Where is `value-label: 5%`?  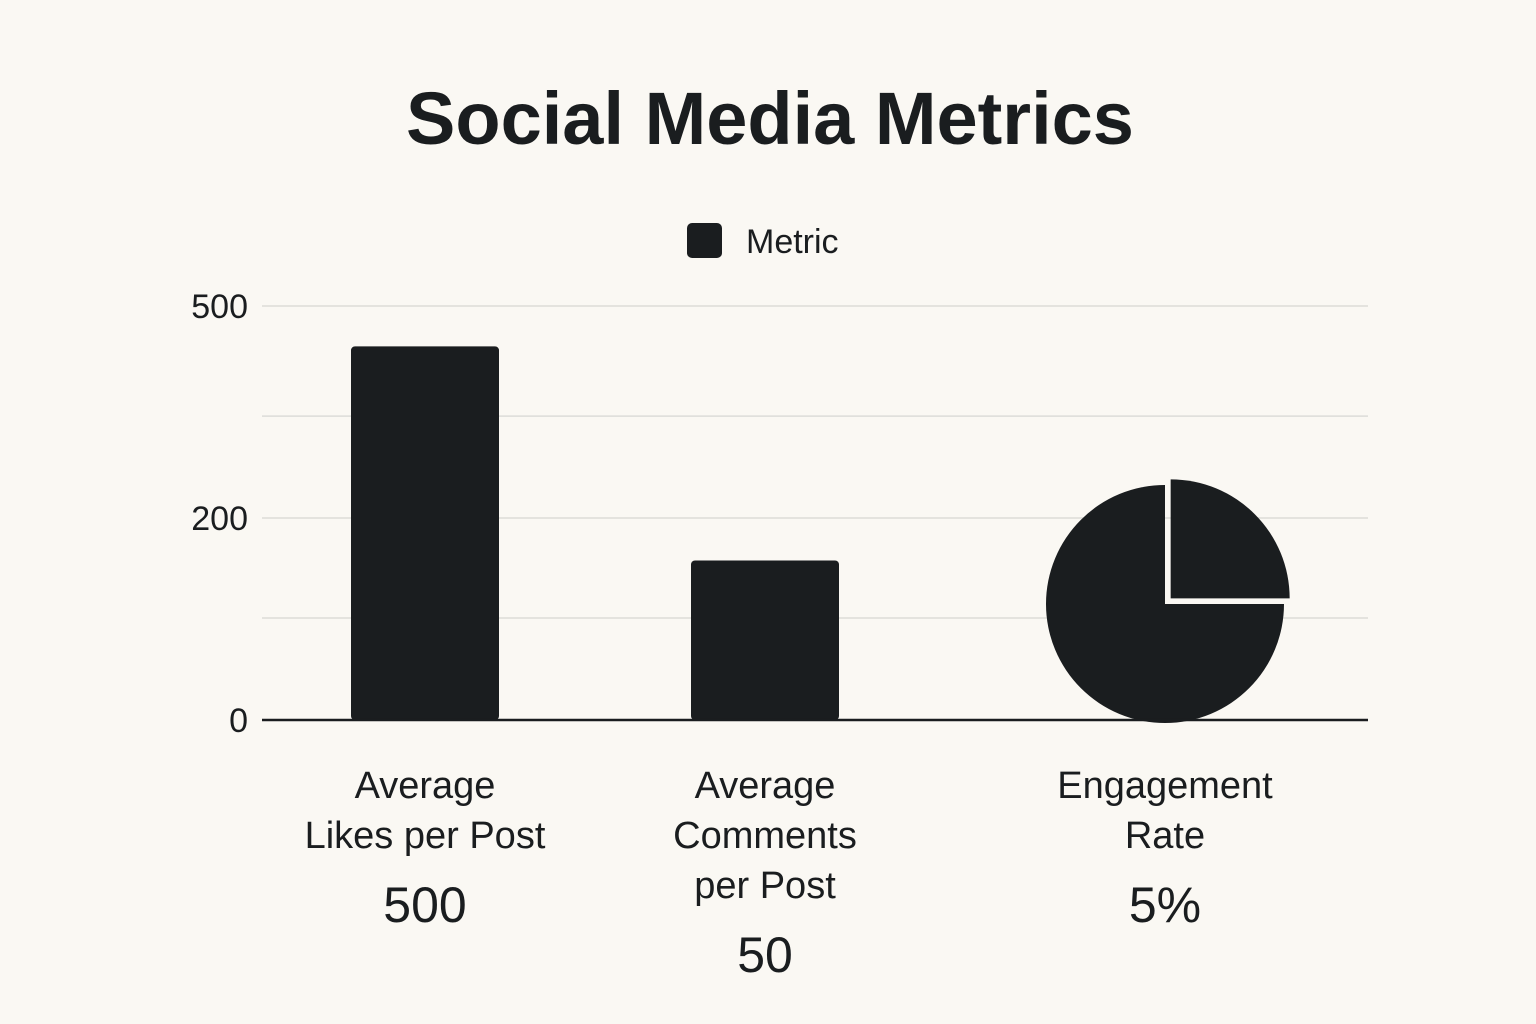 value-label: 5% is located at coordinates (1165, 905).